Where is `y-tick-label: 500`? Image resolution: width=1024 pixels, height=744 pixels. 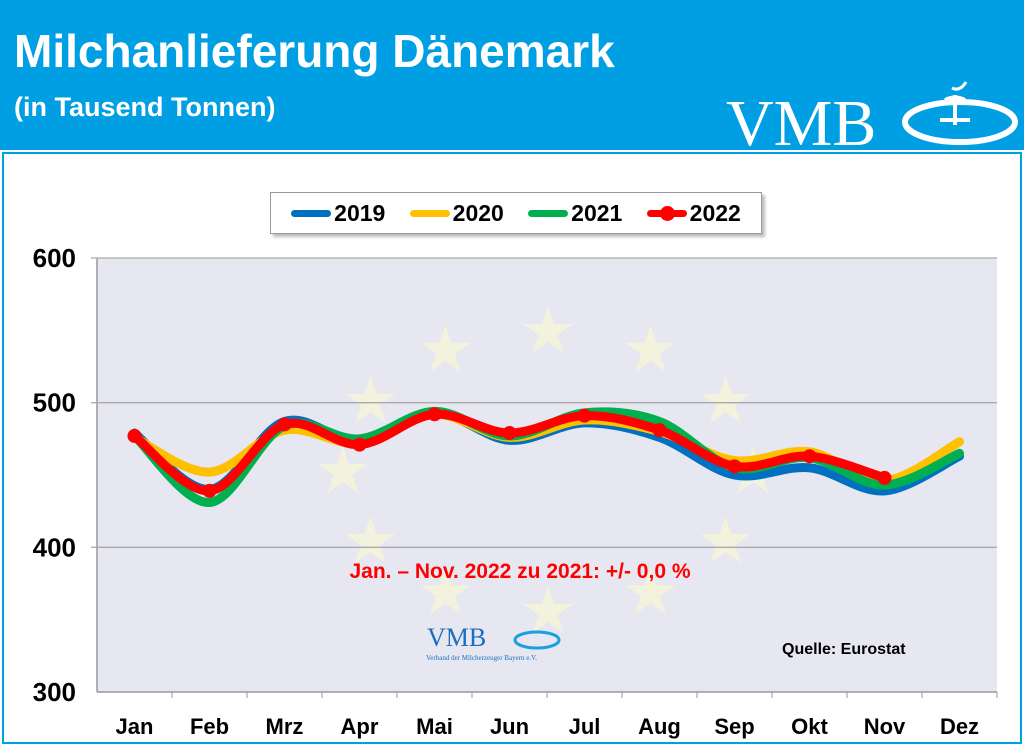
y-tick-label: 500 is located at coordinates (54, 403).